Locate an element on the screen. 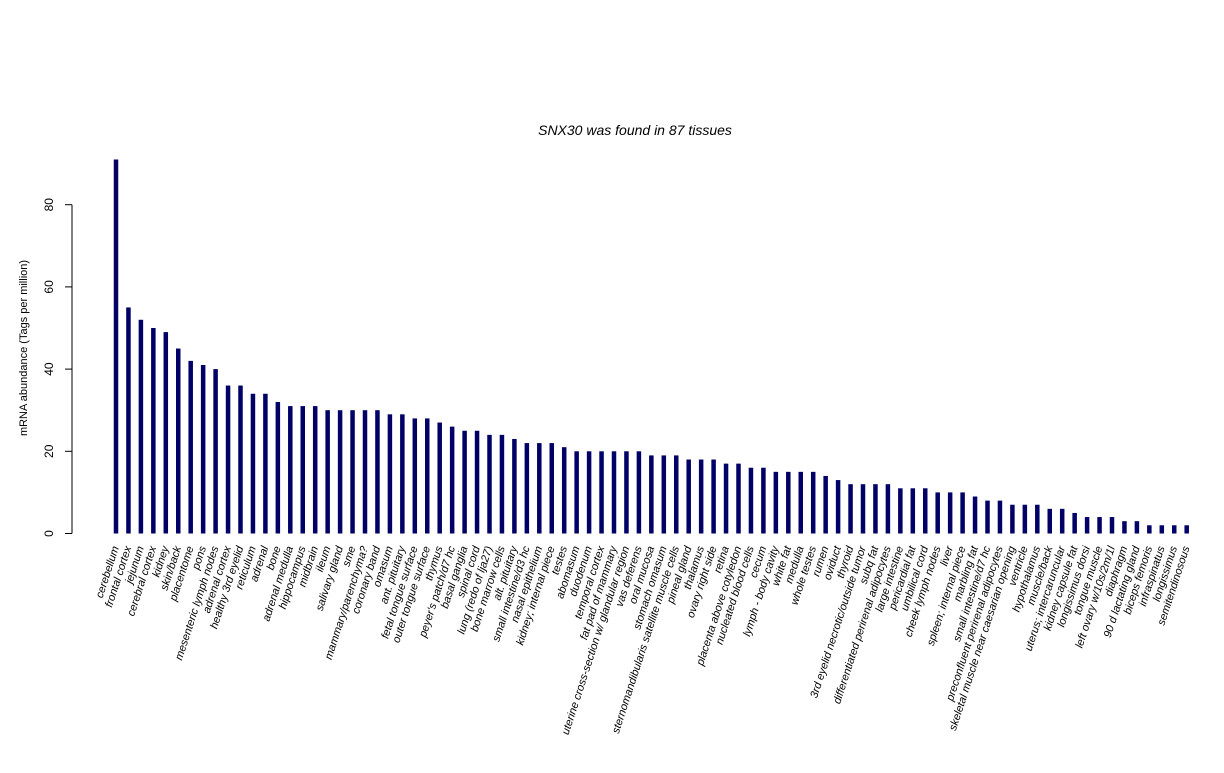 This screenshot has height=773, width=1224. y-tick-label: 20 is located at coordinates (49, 451).